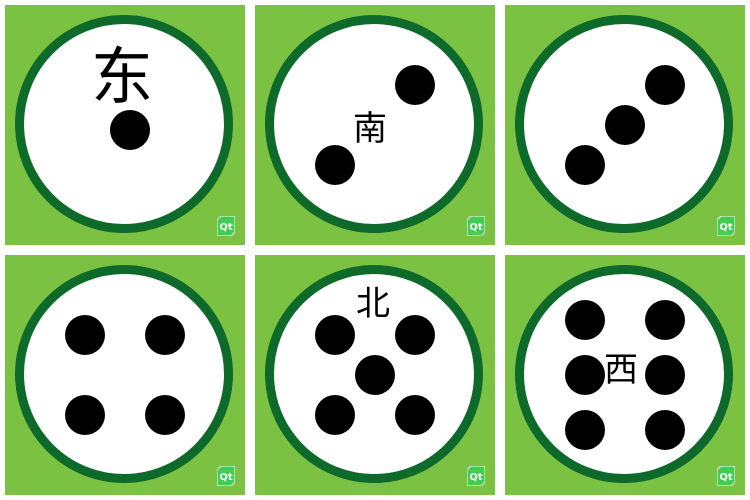 The image size is (750, 500). I want to click on direction-label: 东, so click(122, 76).